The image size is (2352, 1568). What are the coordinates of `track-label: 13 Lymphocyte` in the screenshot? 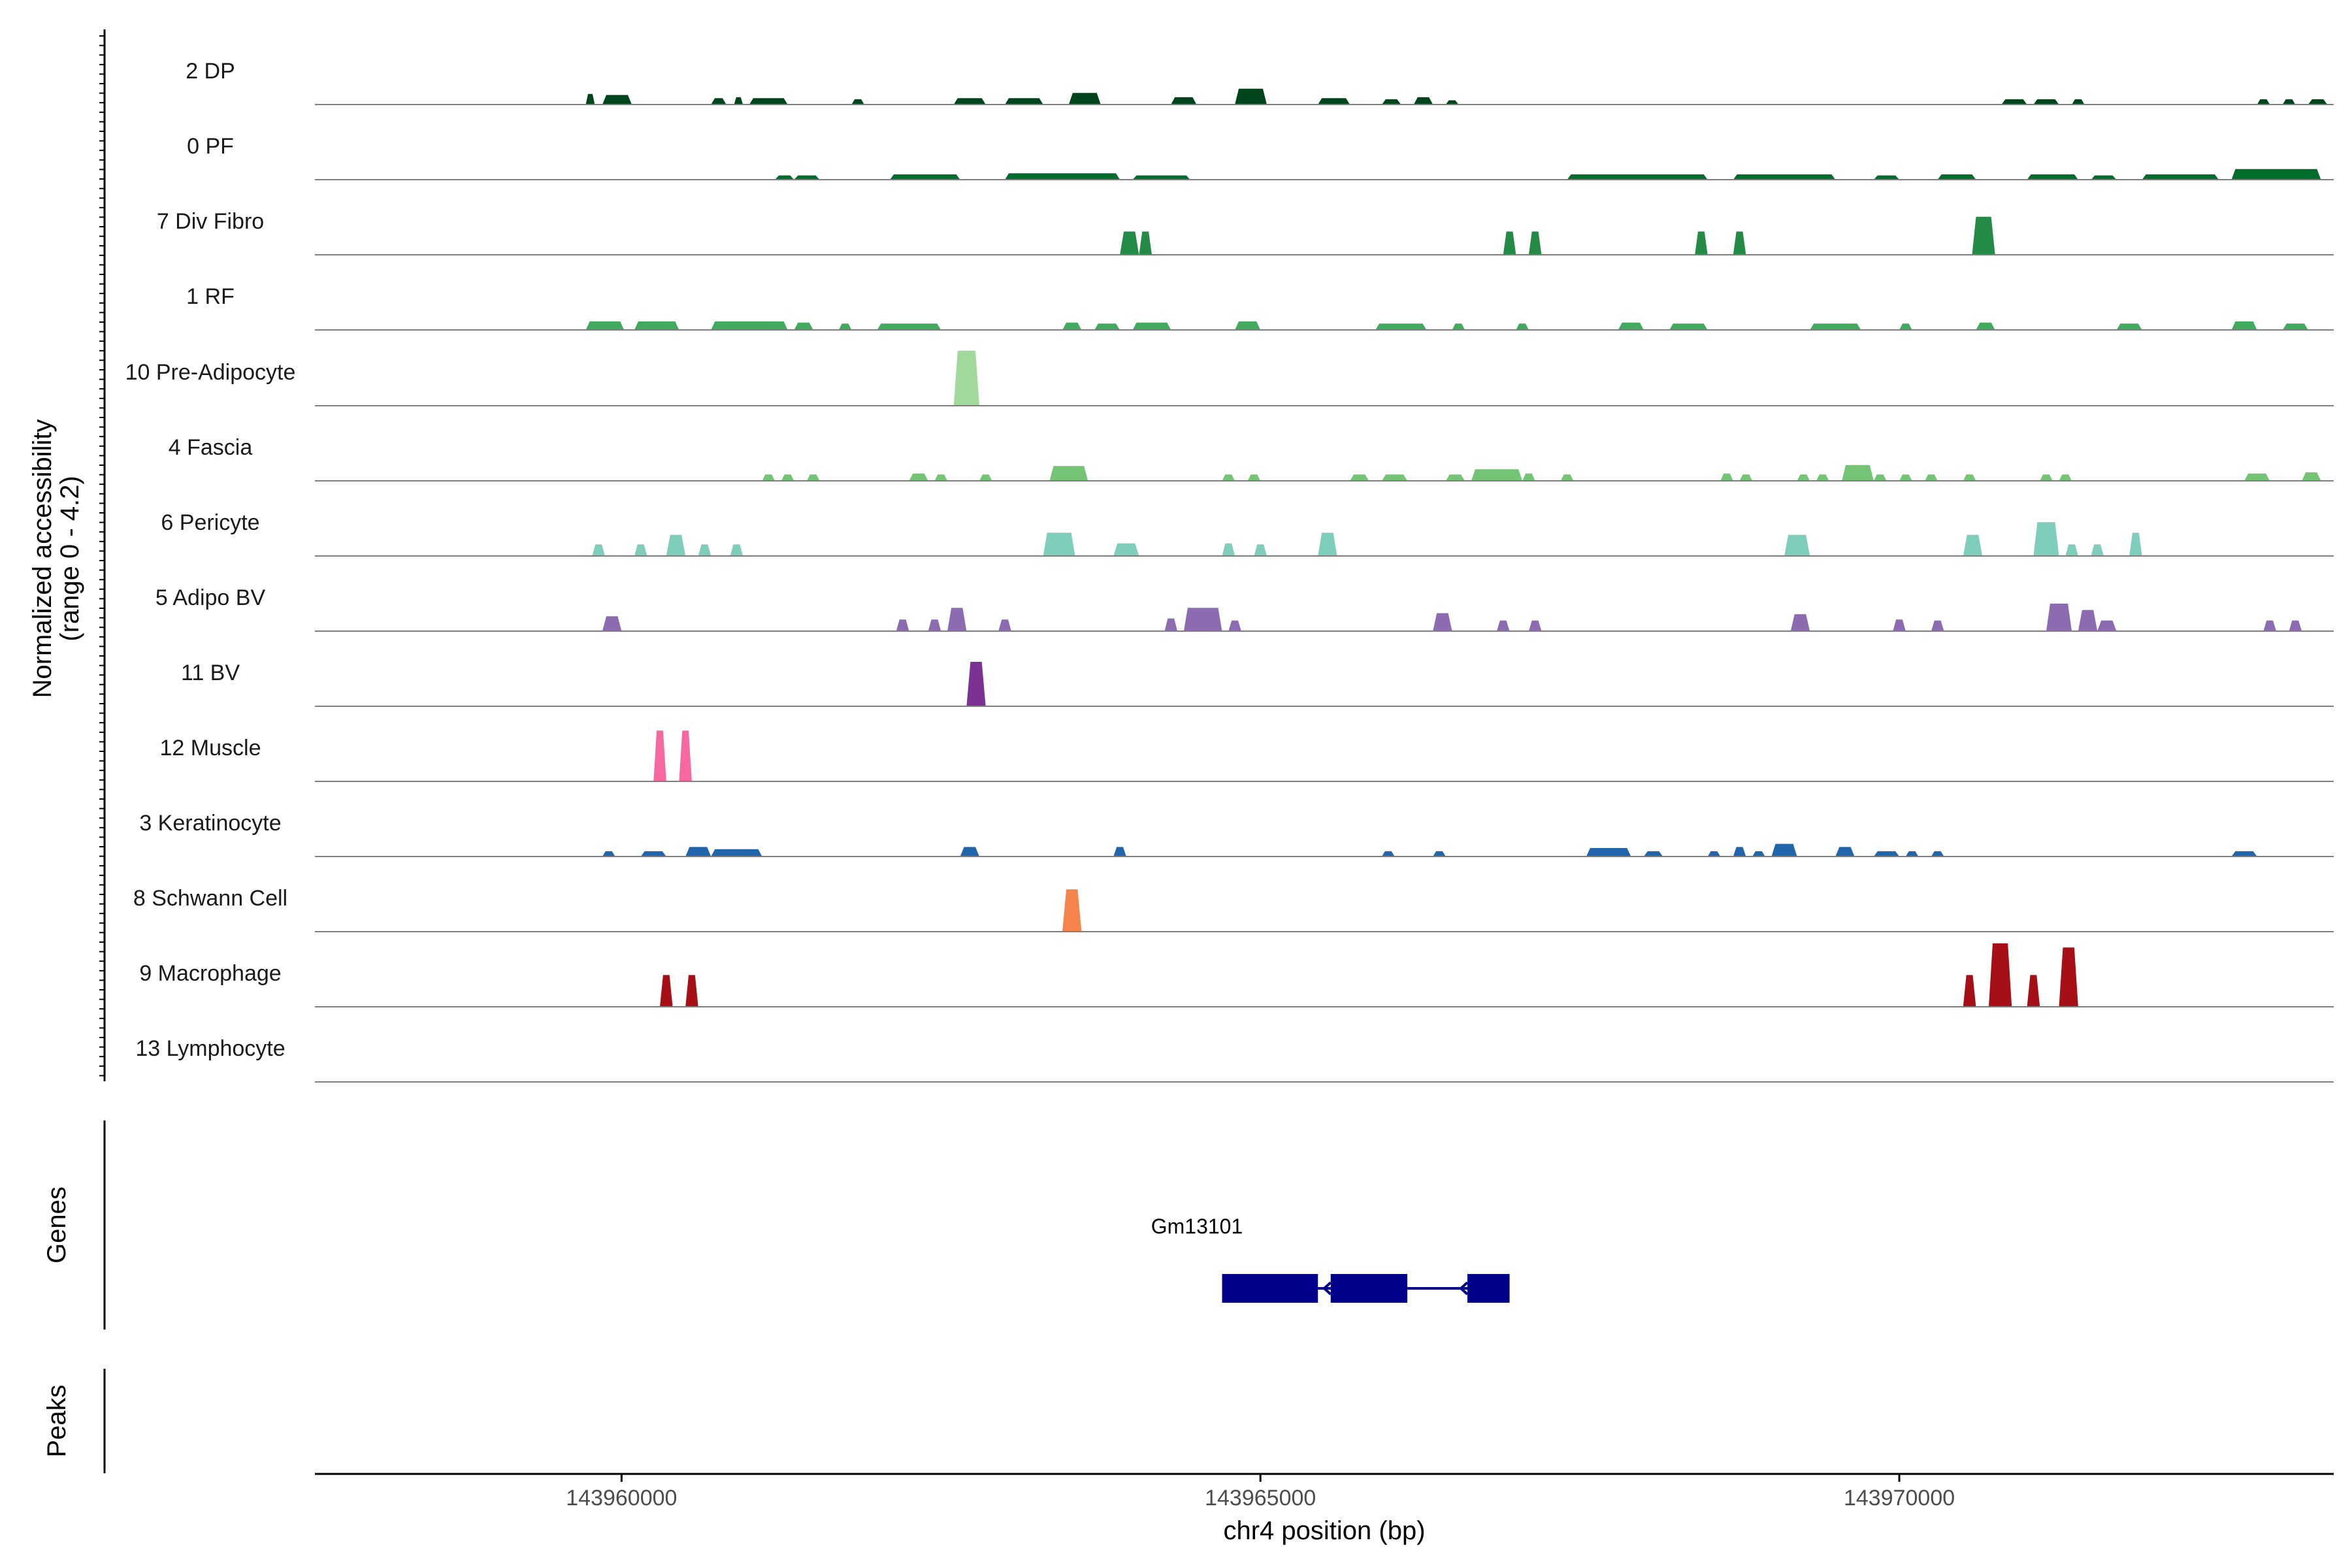 It's located at (210, 1048).